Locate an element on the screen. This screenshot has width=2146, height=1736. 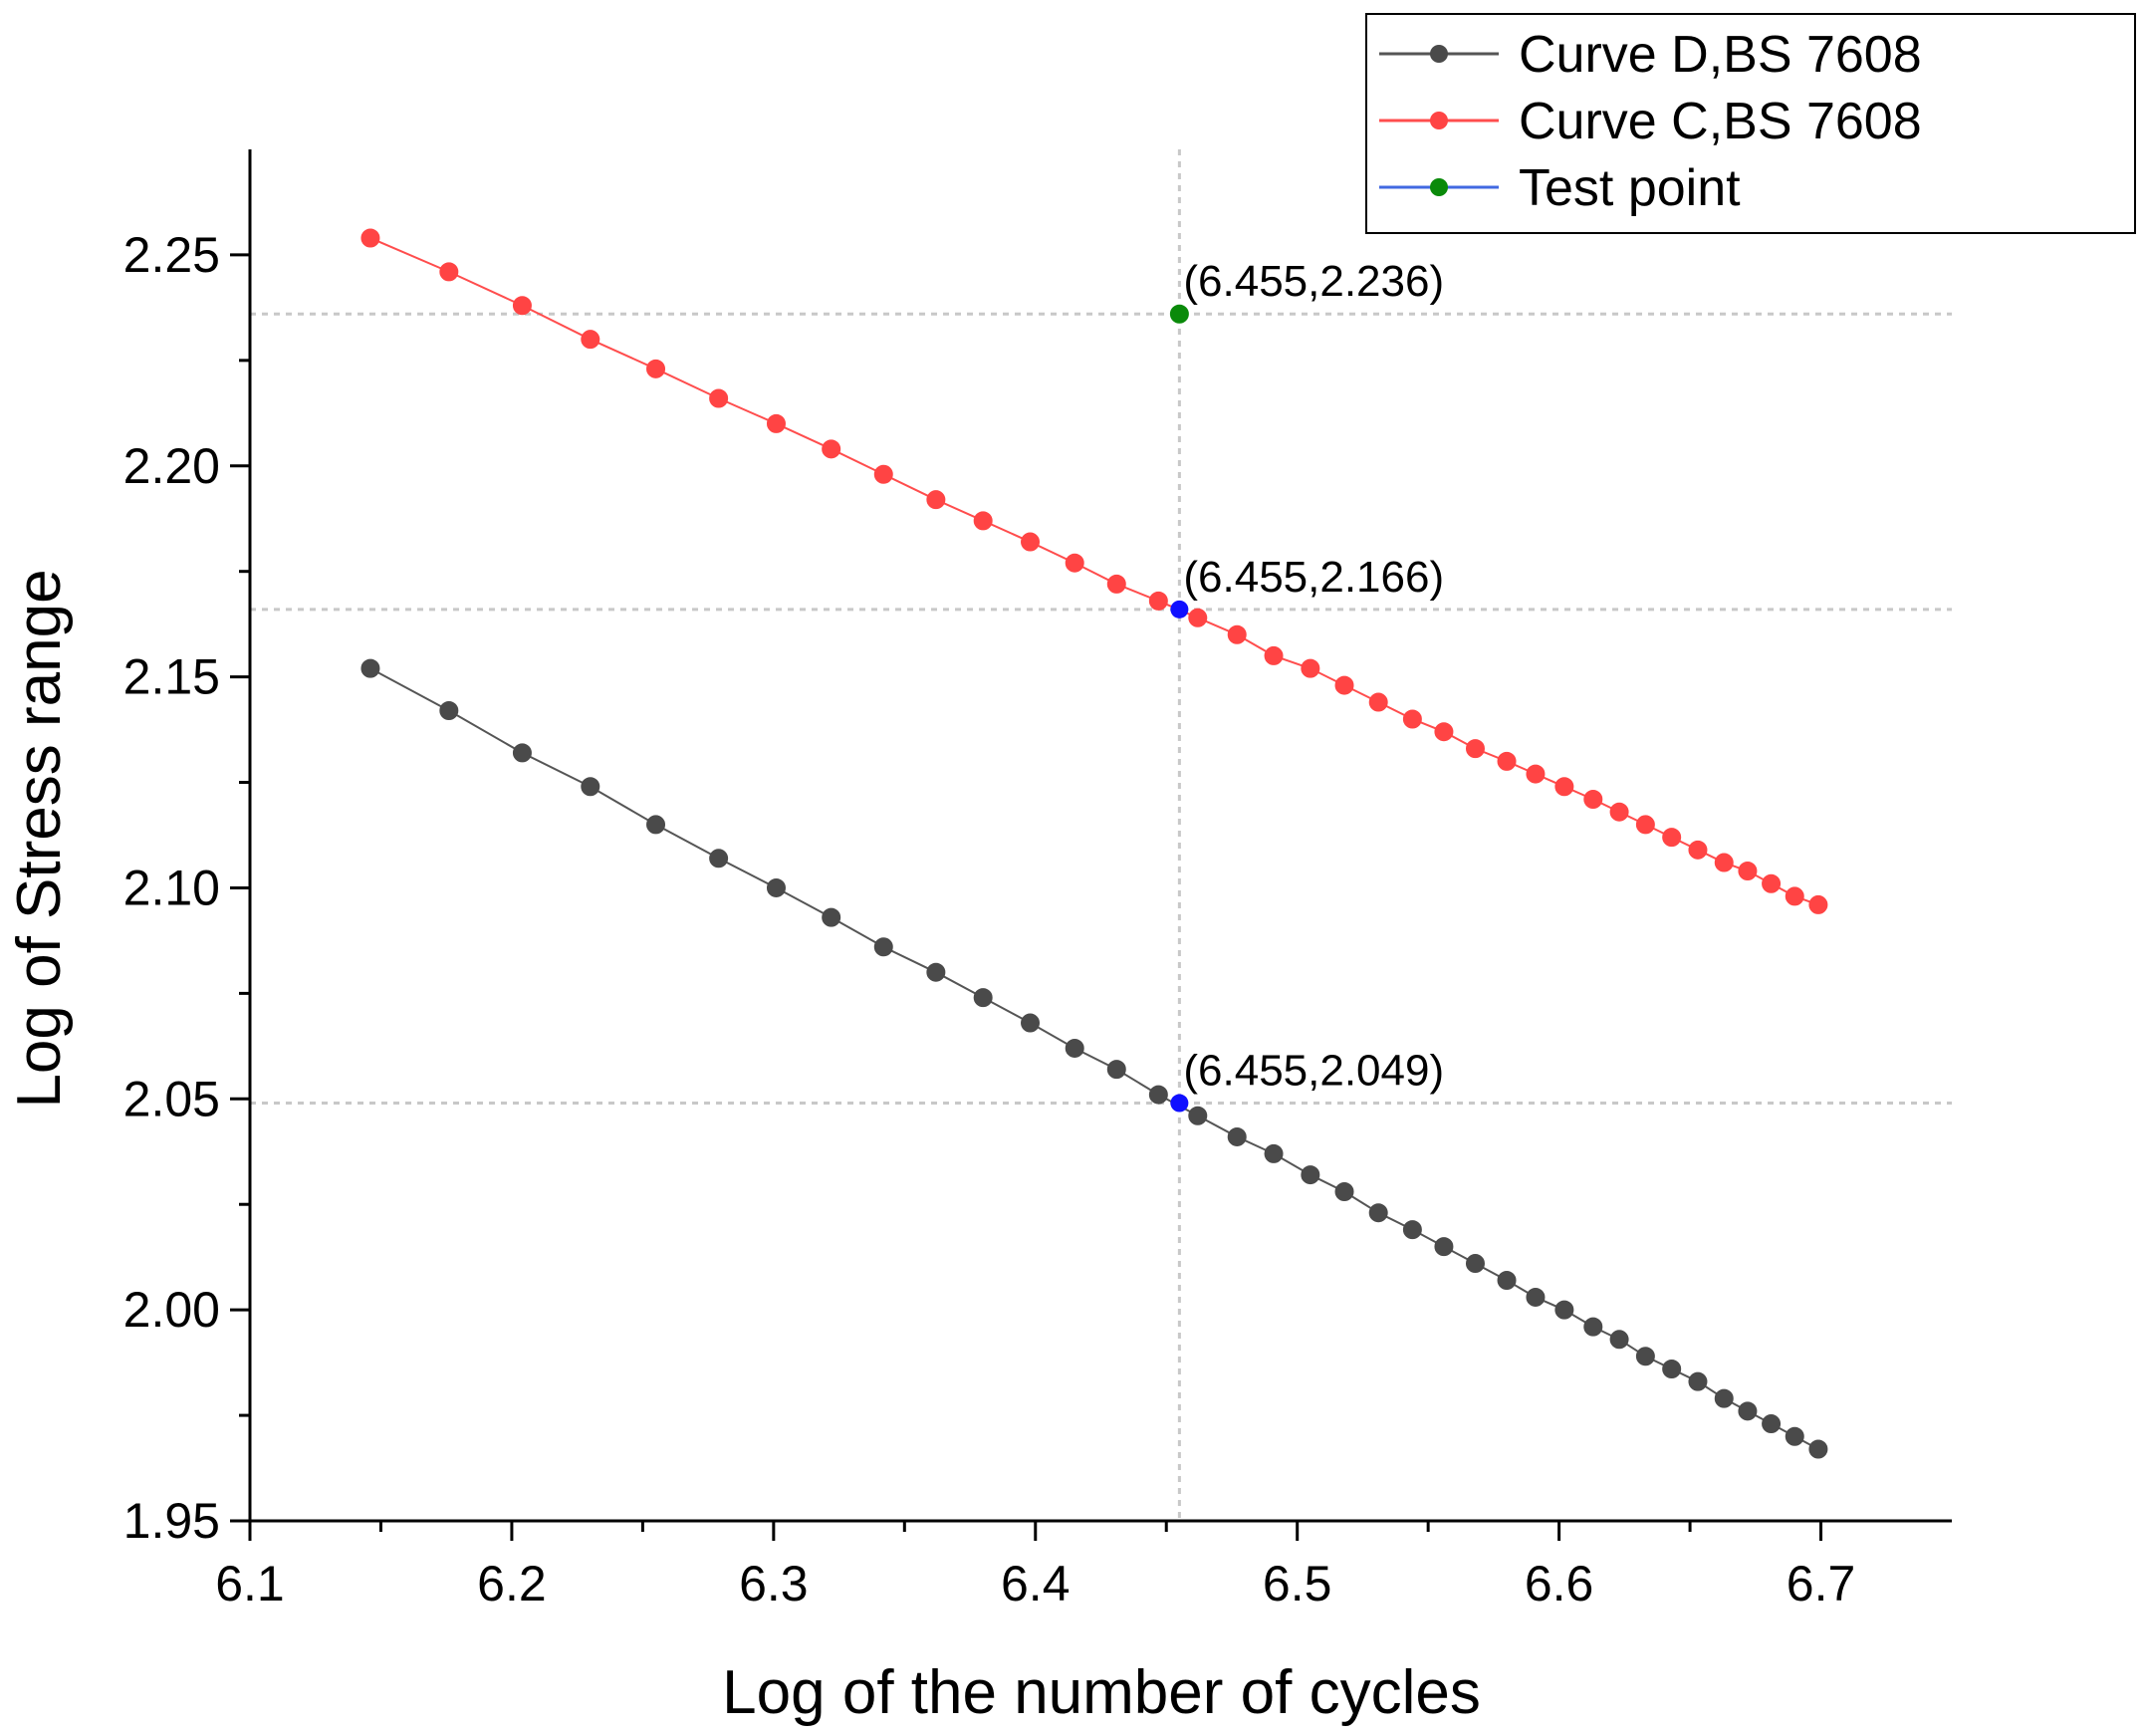
legend: Curve D,BS 7608 Curve C,BS 7608 Test point is located at coordinates (1750, 124).